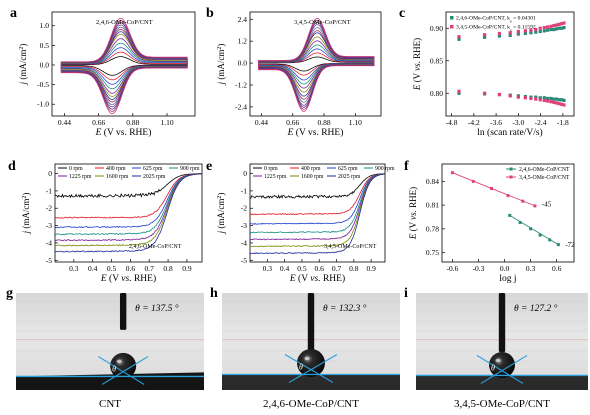  What do you see at coordinates (436, 60) in the screenshot?
I see `y-tick-label: 0.85` at bounding box center [436, 60].